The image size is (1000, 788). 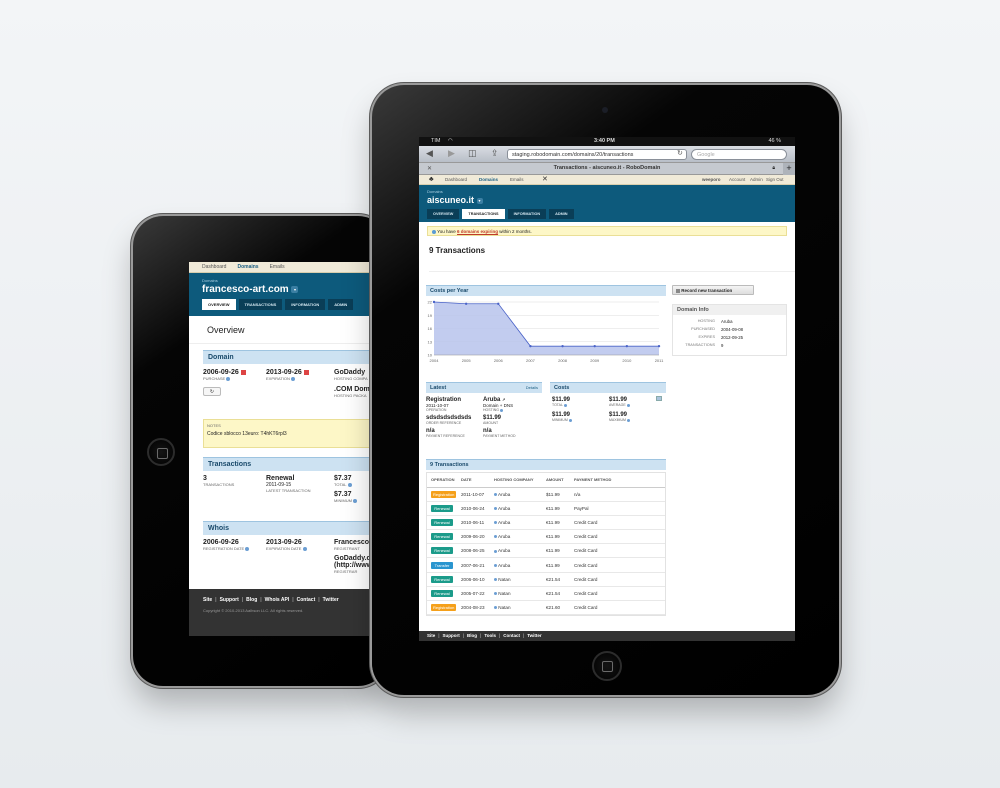 I want to click on table-row: Renewal 2005-07-22 Natan €21.54 Credit Card, so click(x=546, y=594).